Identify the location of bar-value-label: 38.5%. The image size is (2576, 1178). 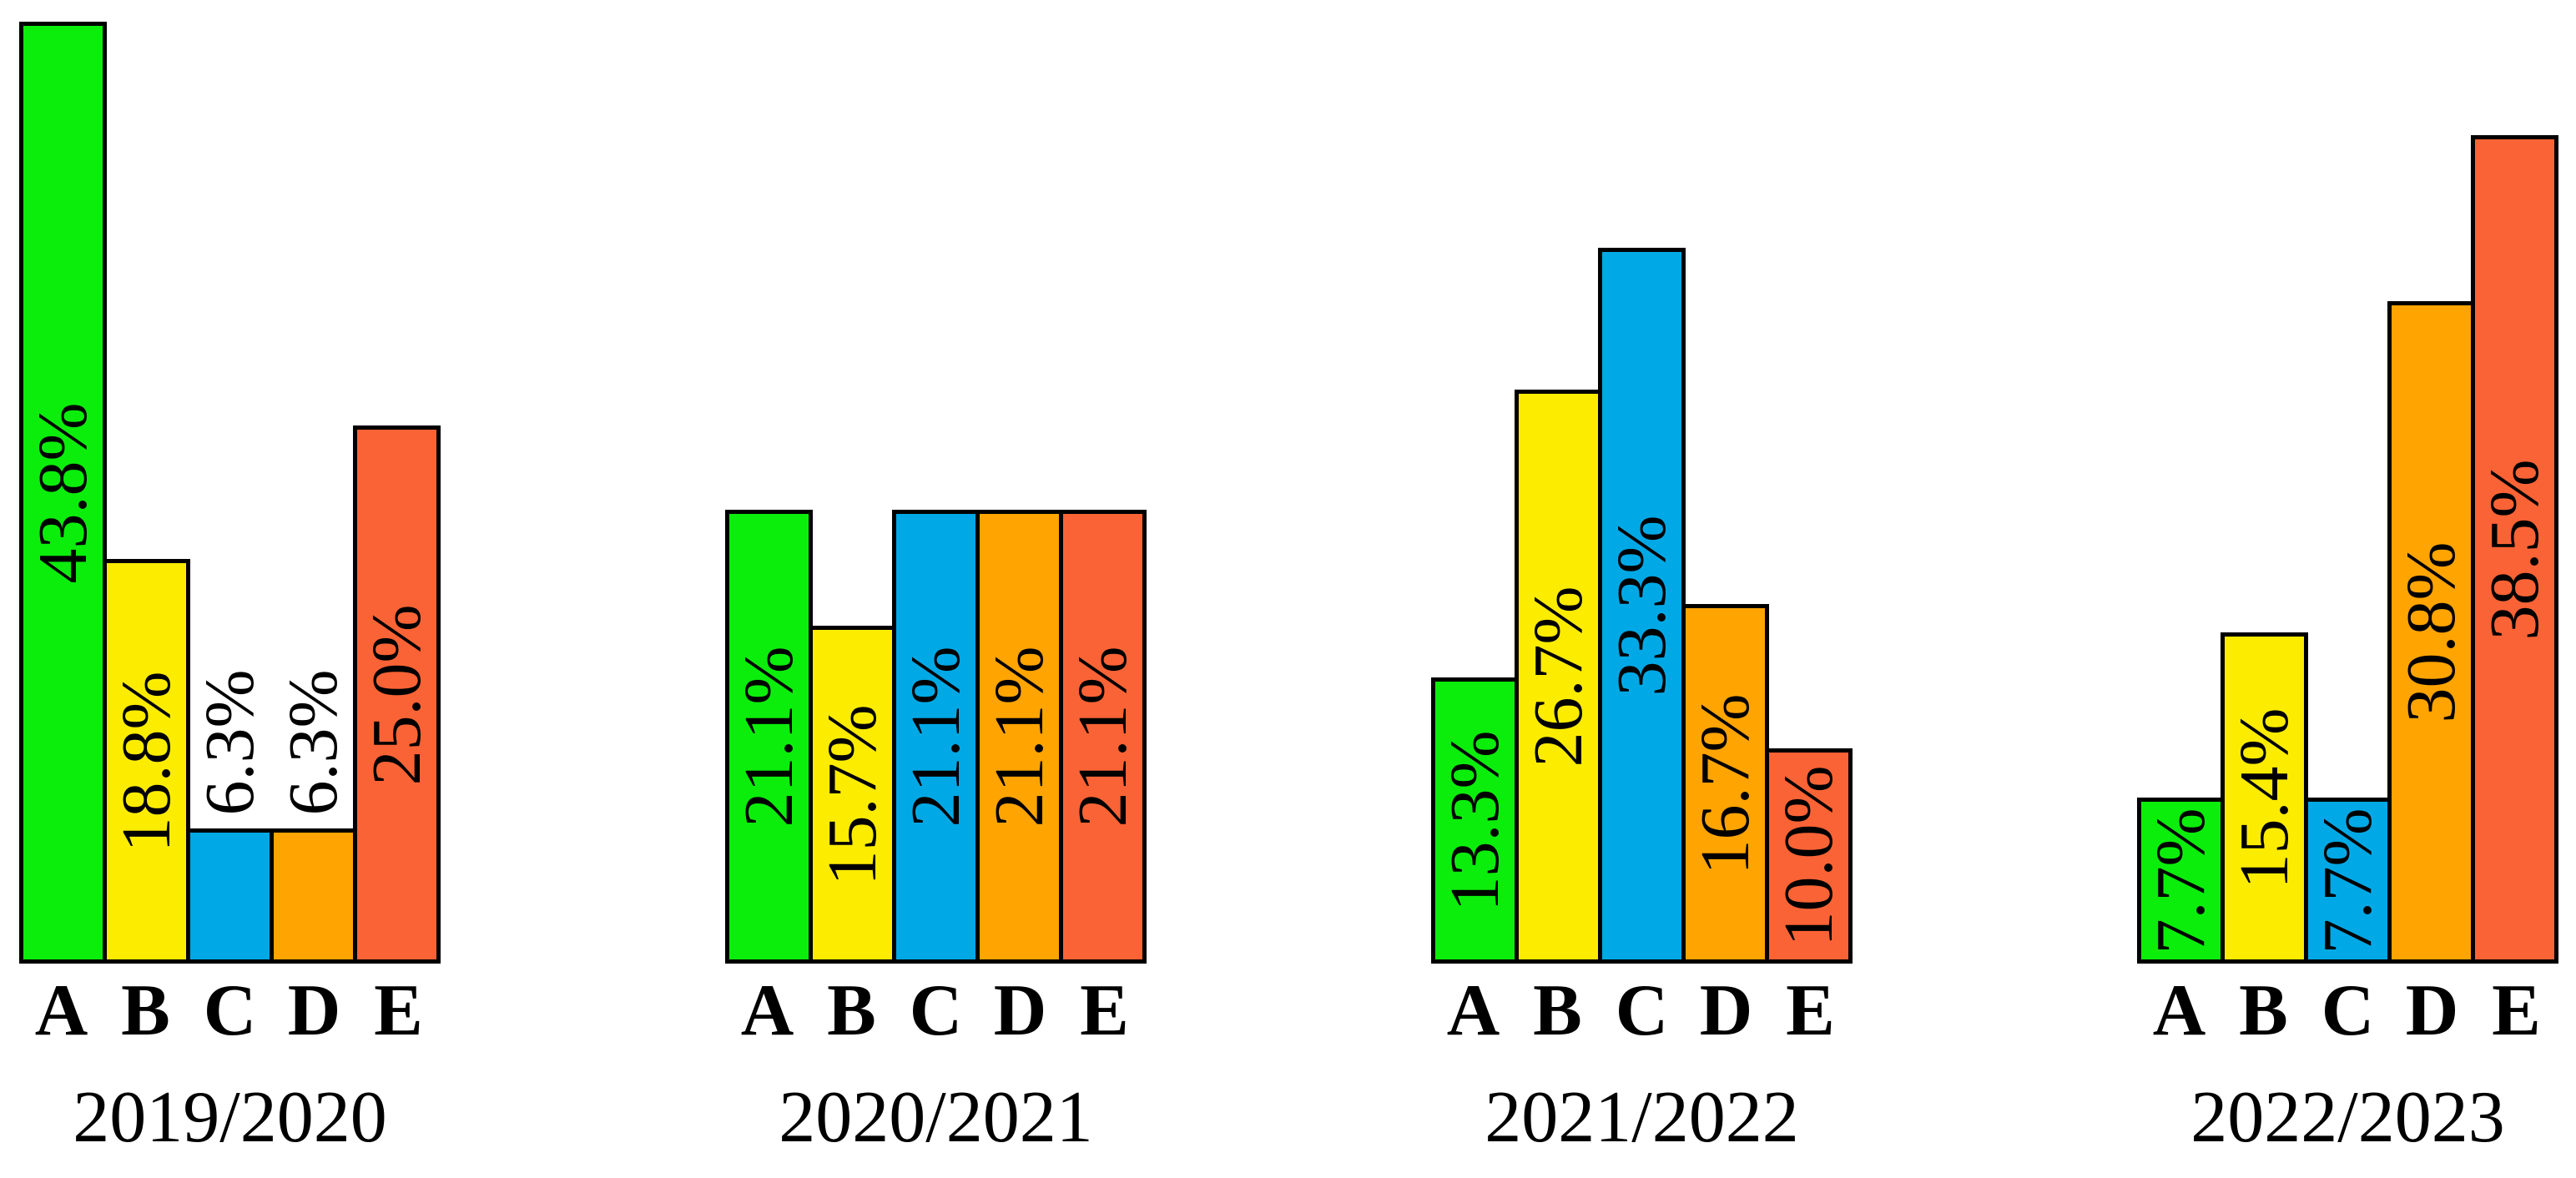
(2514, 549).